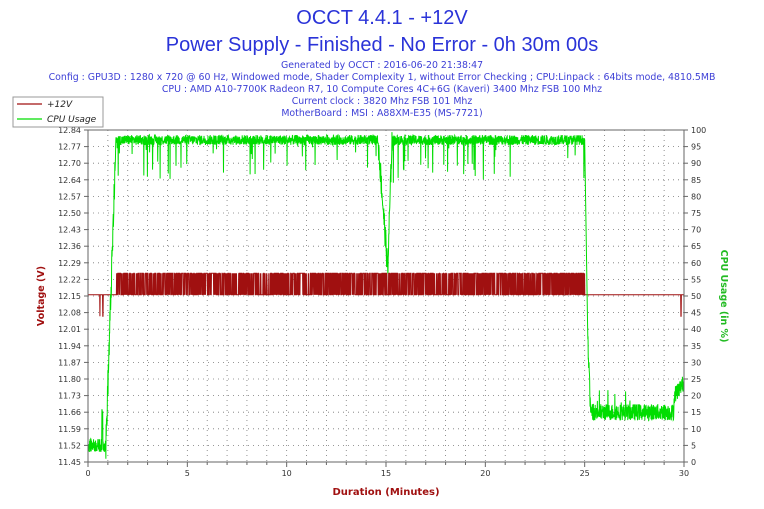 This screenshot has width=764, height=509. What do you see at coordinates (693, 462) in the screenshot?
I see `y-right-tick-label: 0` at bounding box center [693, 462].